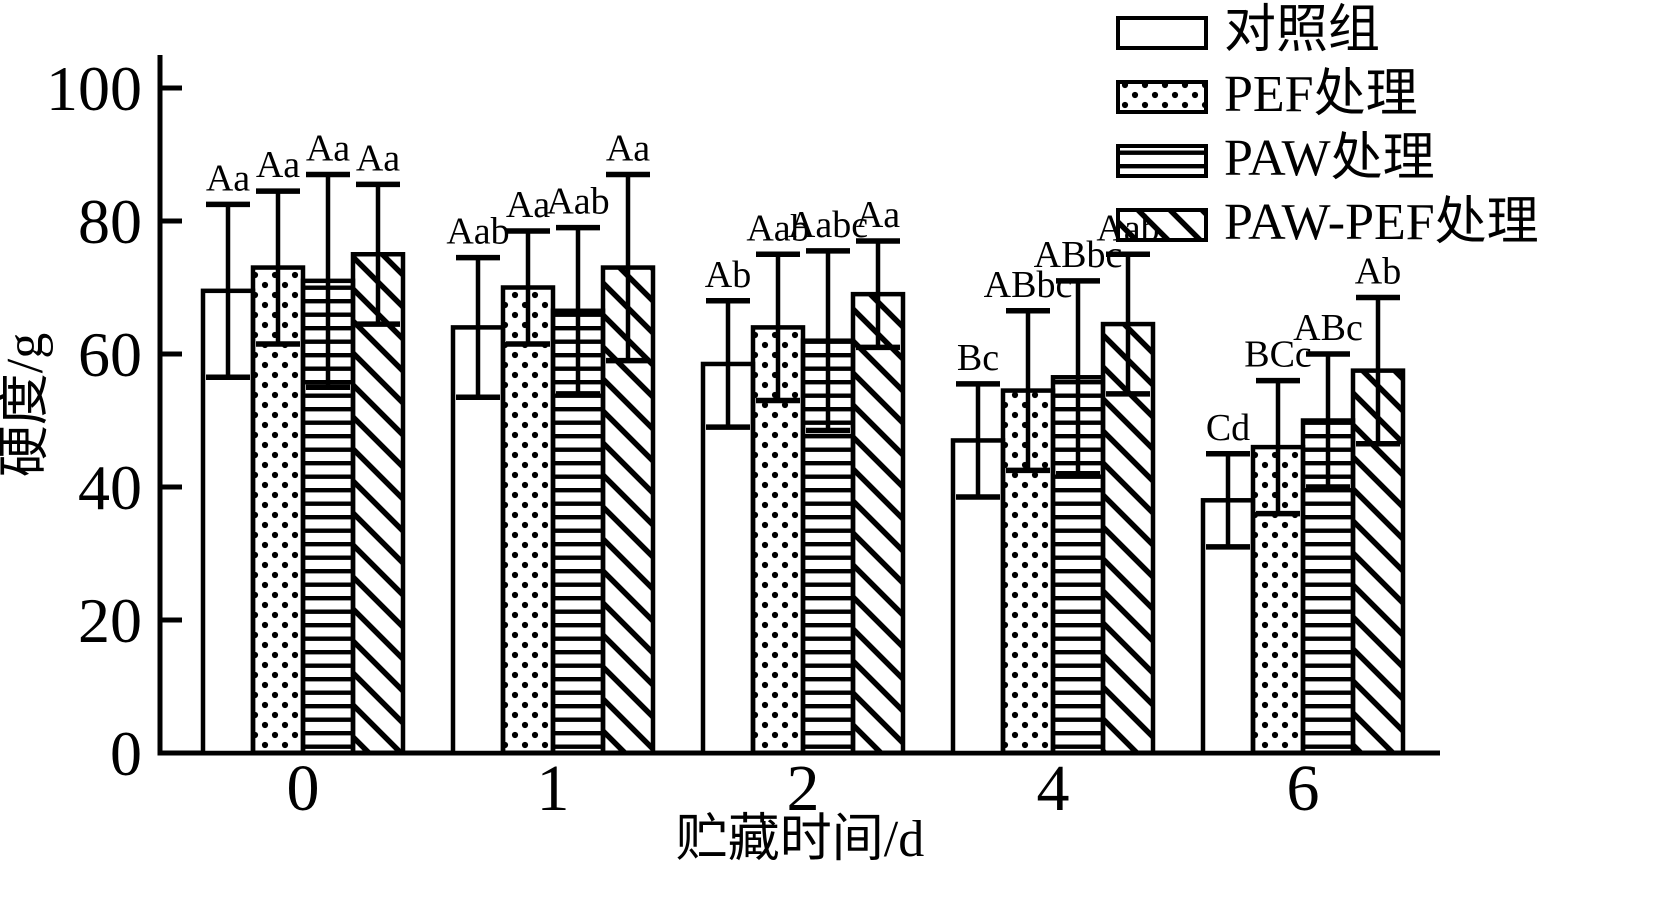 The image size is (1667, 898). Describe the element at coordinates (1028, 285) in the screenshot. I see `significance-label: ABbc` at that location.